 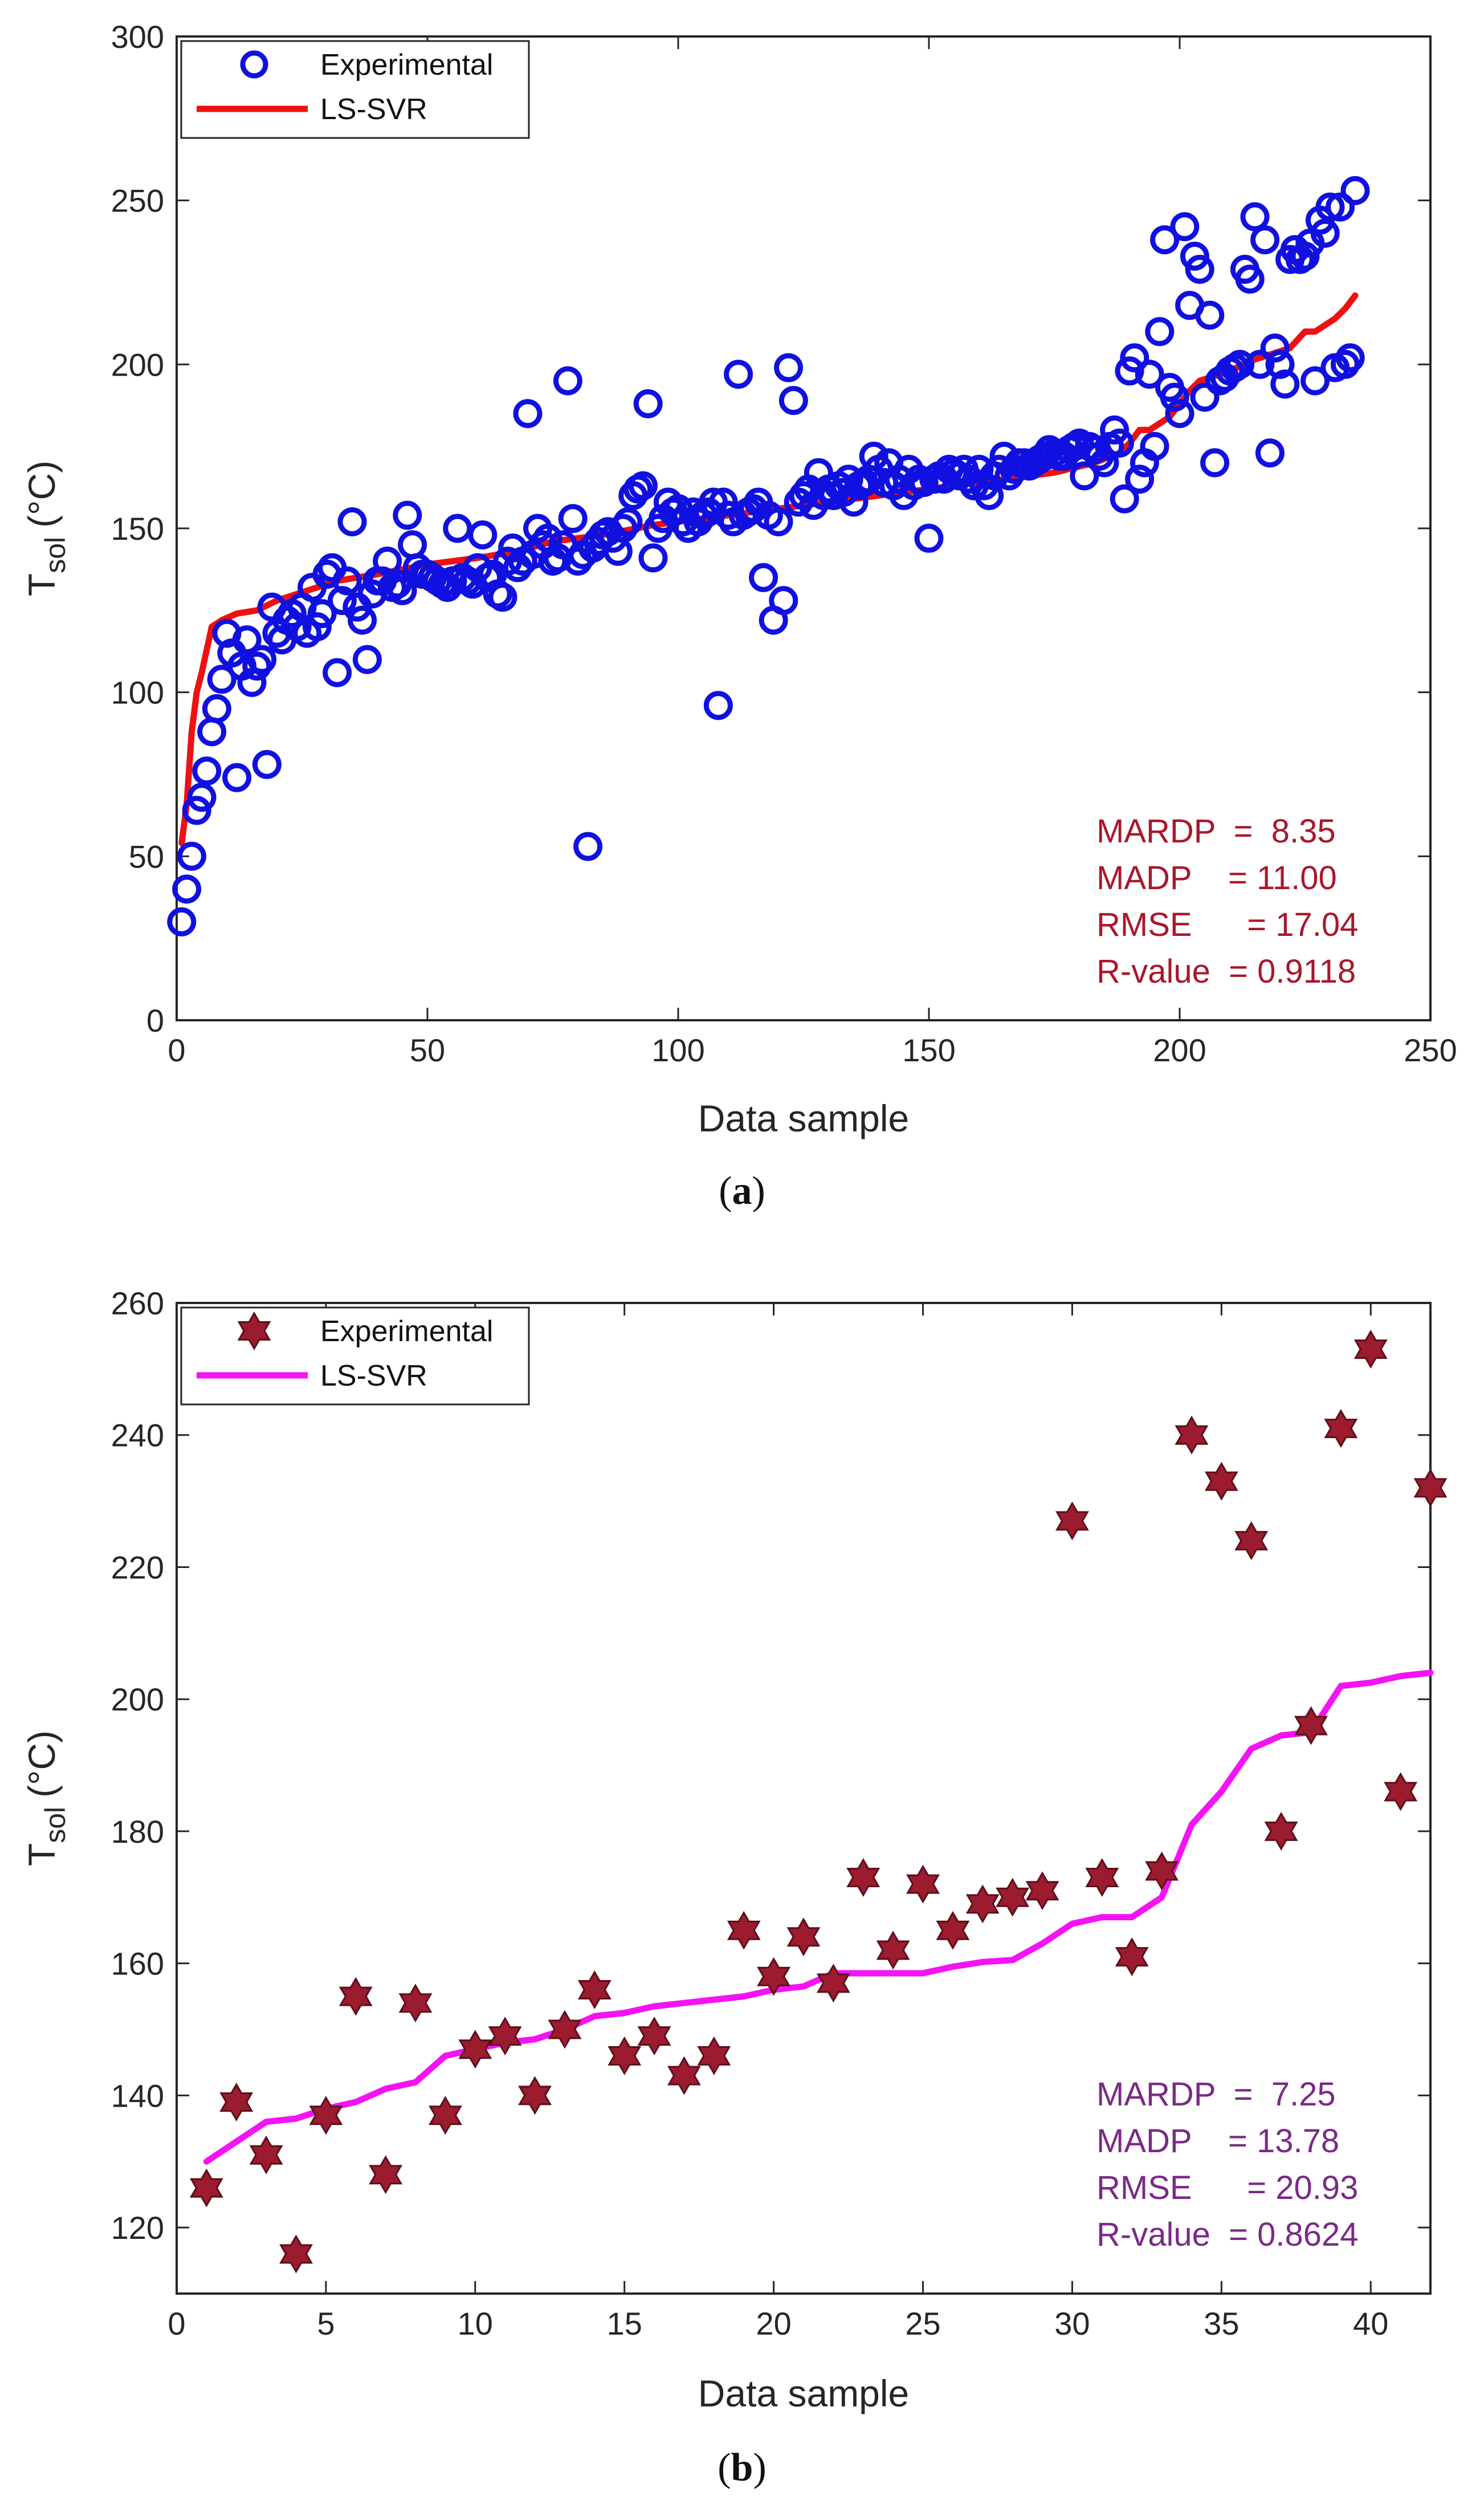 What do you see at coordinates (42, 1854) in the screenshot?
I see `y-label-main-b: T` at bounding box center [42, 1854].